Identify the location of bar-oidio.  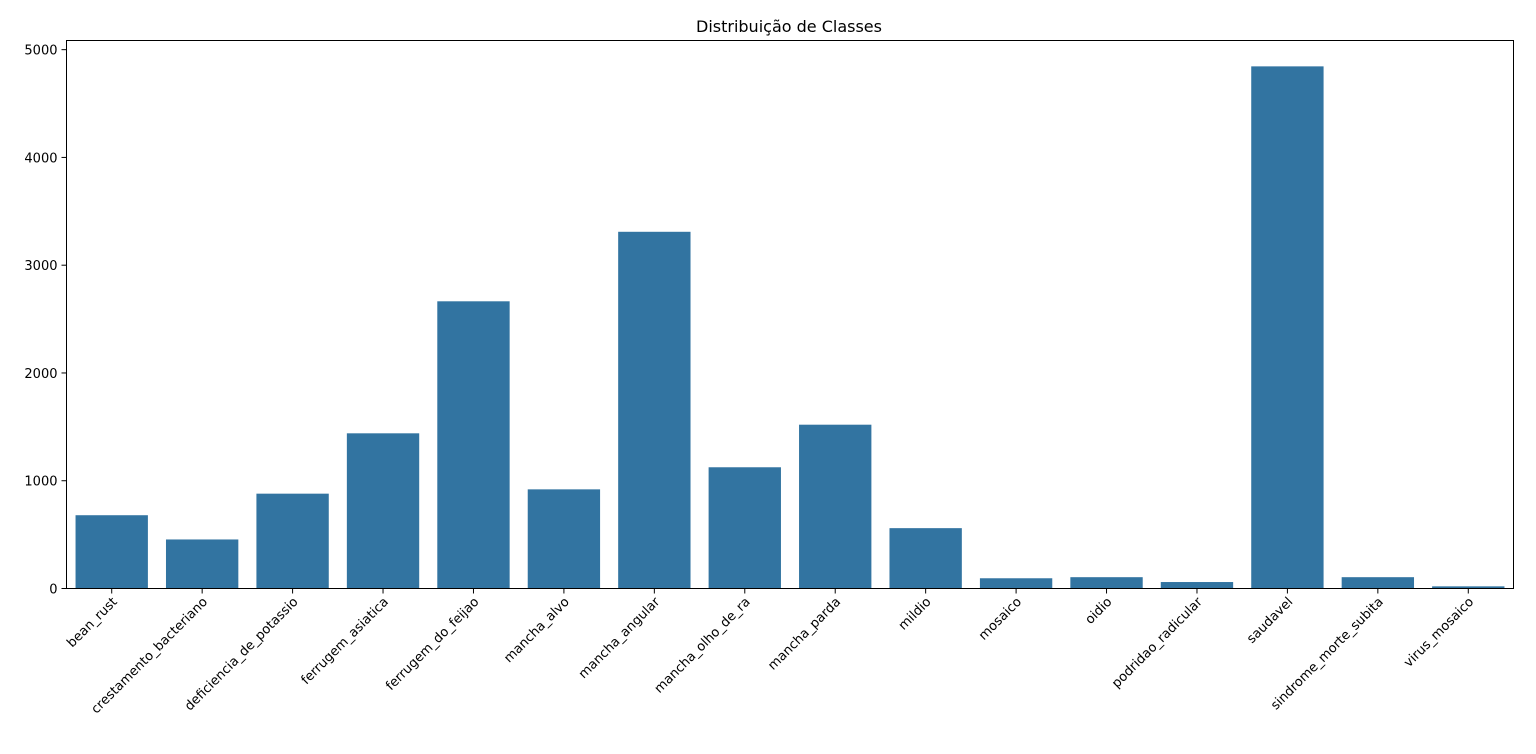
(1106, 583).